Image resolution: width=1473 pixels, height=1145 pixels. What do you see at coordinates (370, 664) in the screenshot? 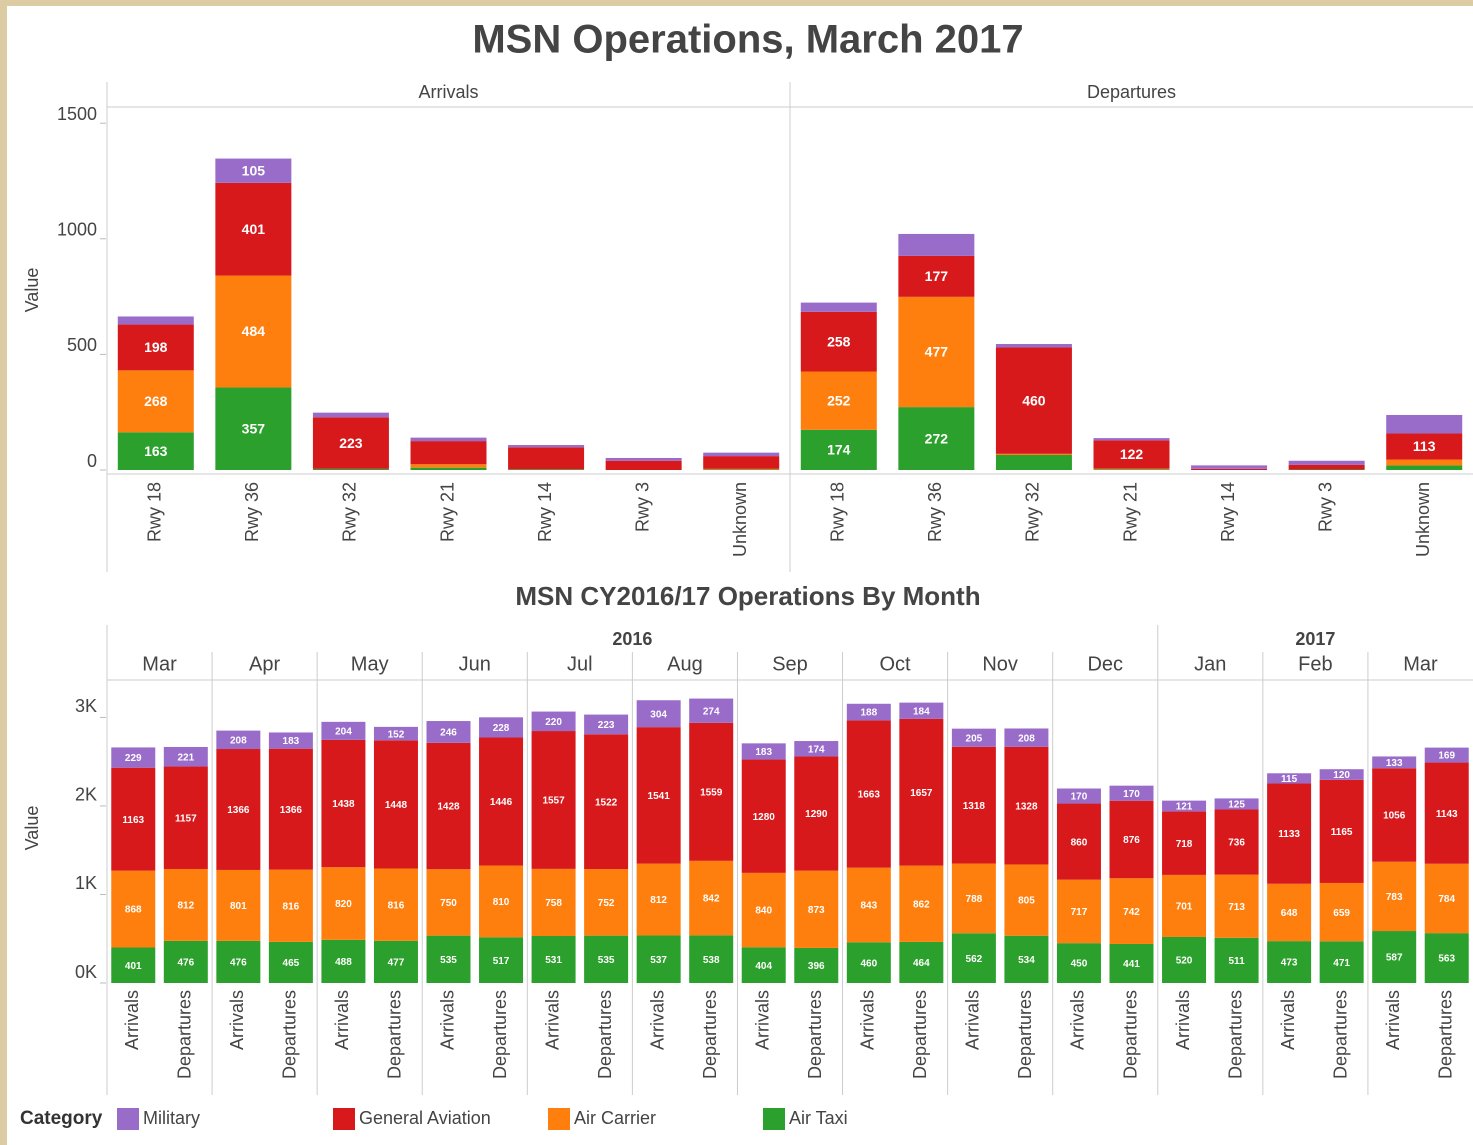
I see `month-label: May` at bounding box center [370, 664].